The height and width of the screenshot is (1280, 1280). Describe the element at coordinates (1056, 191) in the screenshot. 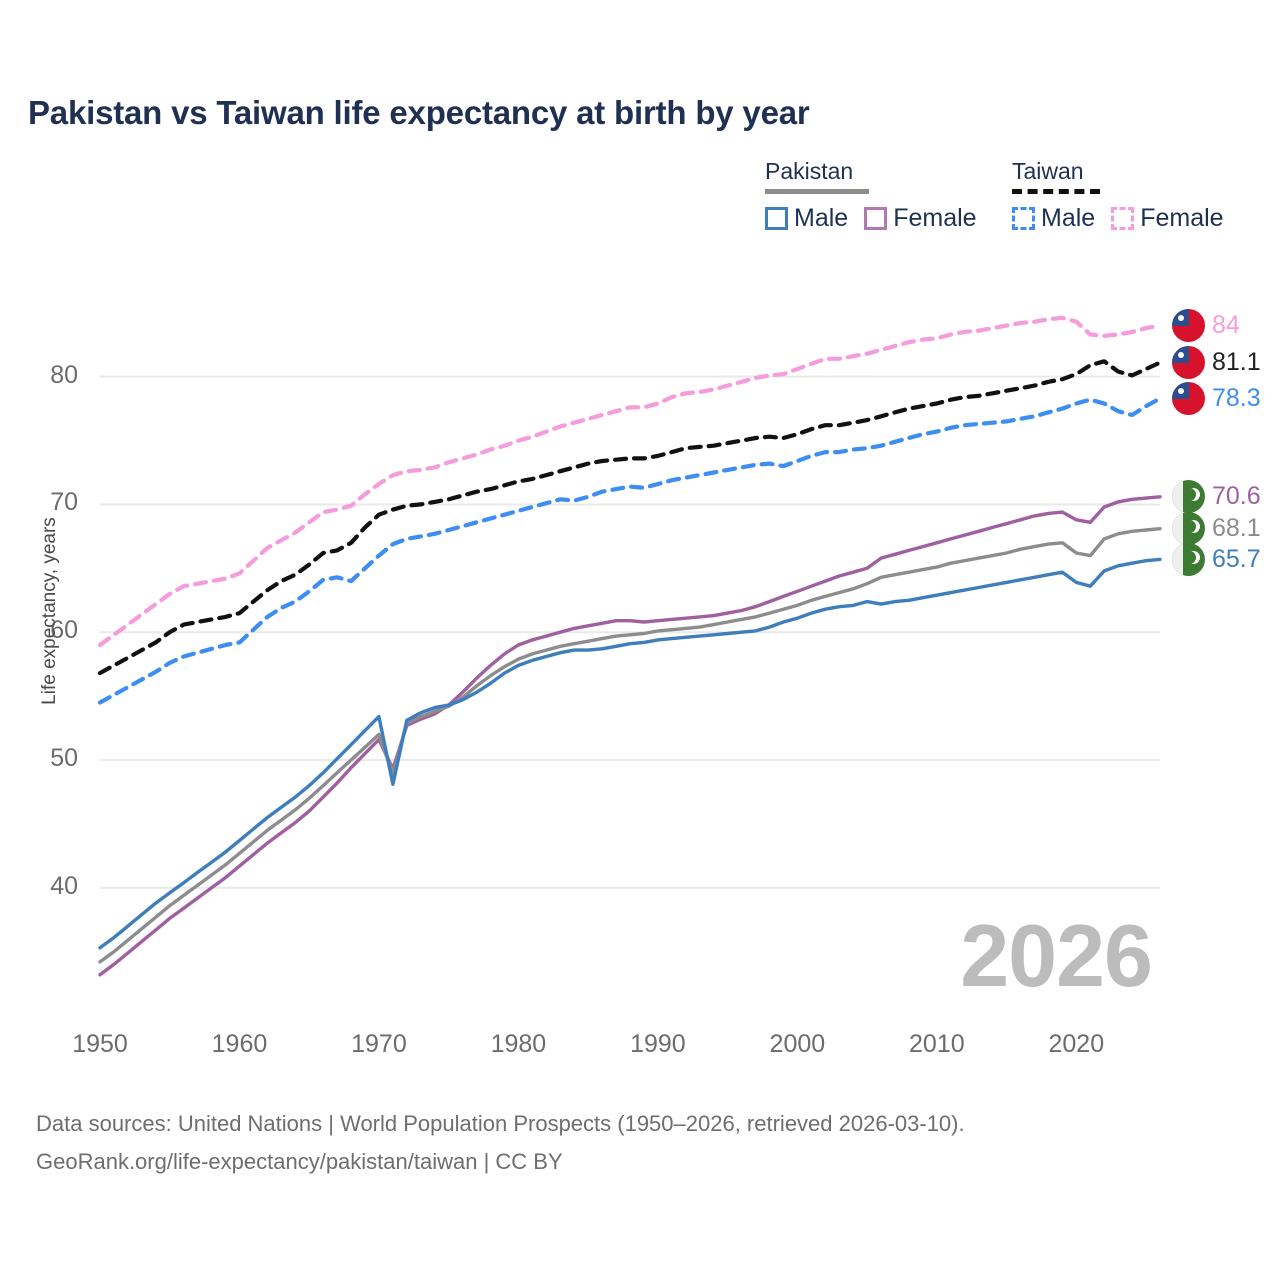

I see `legend-rule-dashed` at that location.